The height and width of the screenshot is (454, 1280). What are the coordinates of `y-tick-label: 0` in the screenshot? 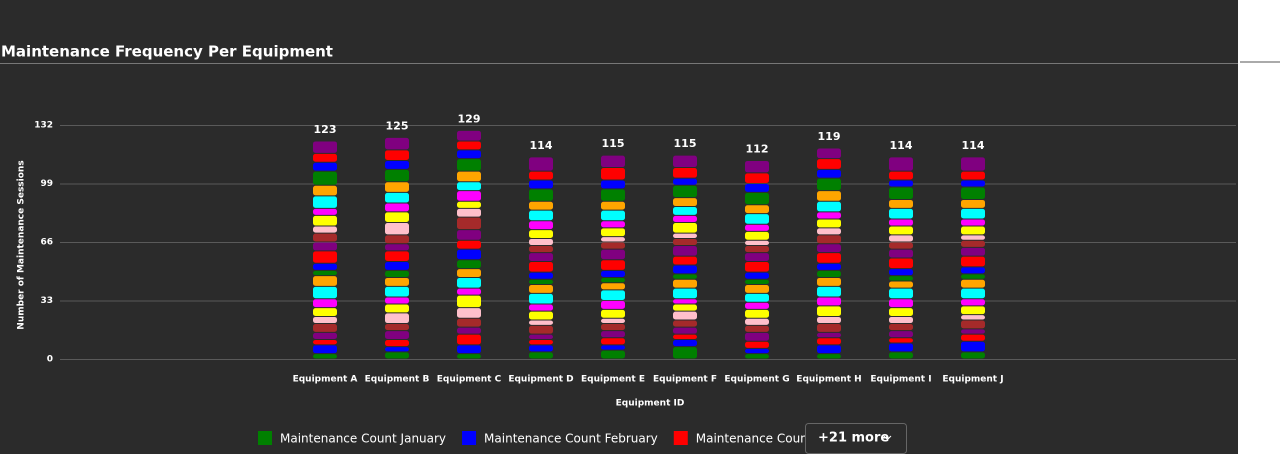 It's located at (50, 360).